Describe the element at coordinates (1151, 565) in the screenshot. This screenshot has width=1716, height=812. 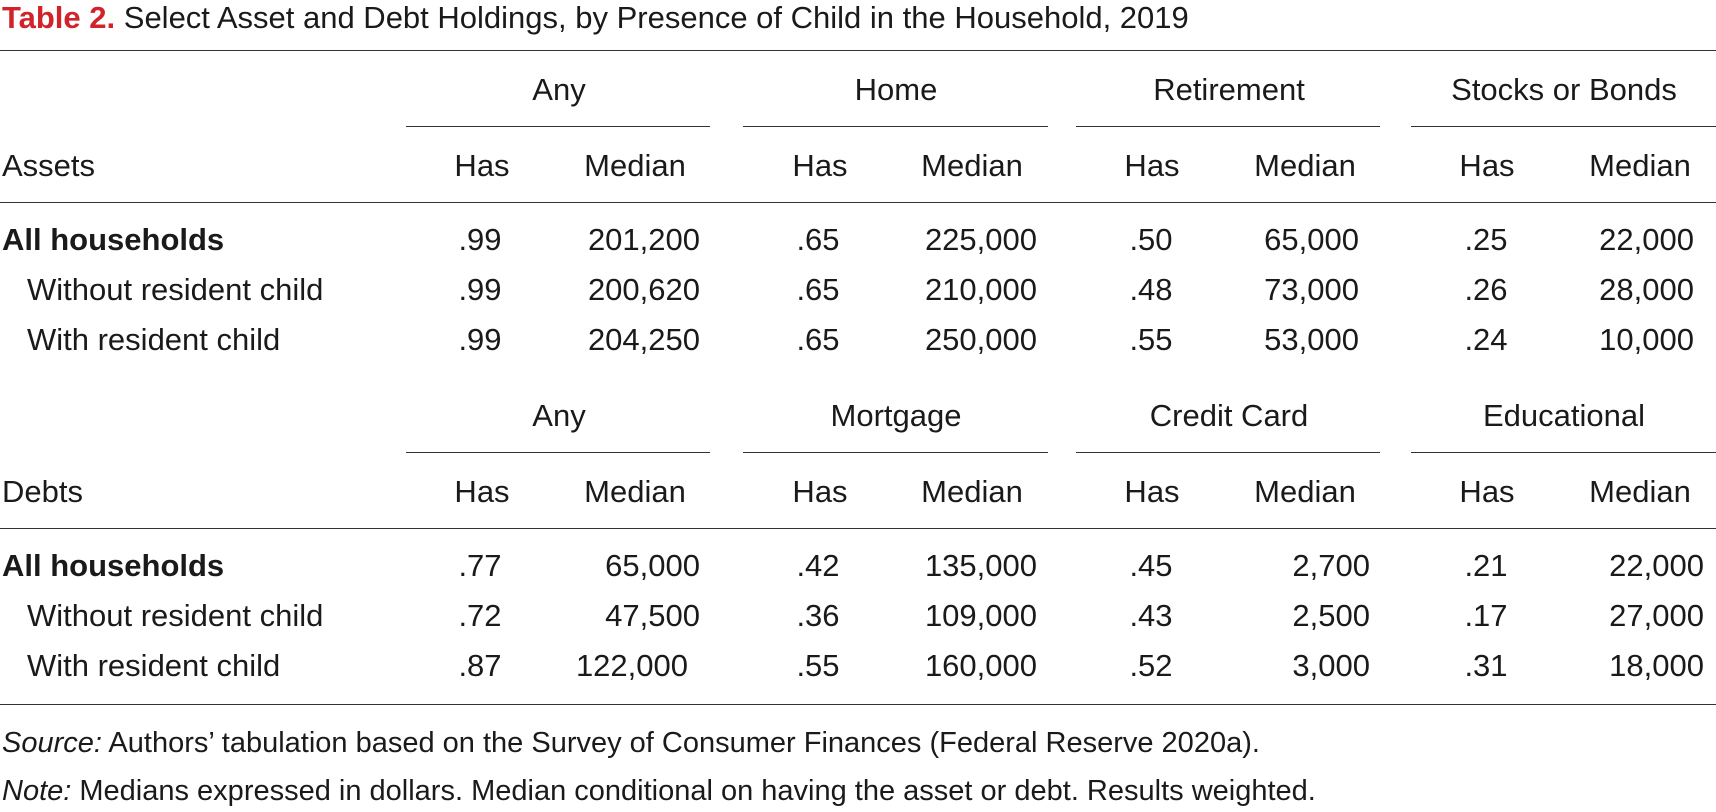
I see `cell-has: .45` at that location.